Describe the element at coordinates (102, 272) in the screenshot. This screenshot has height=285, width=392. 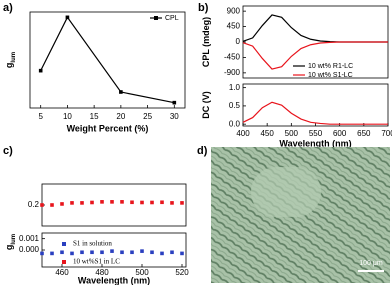
I see `x-tick-label: 480` at that location.